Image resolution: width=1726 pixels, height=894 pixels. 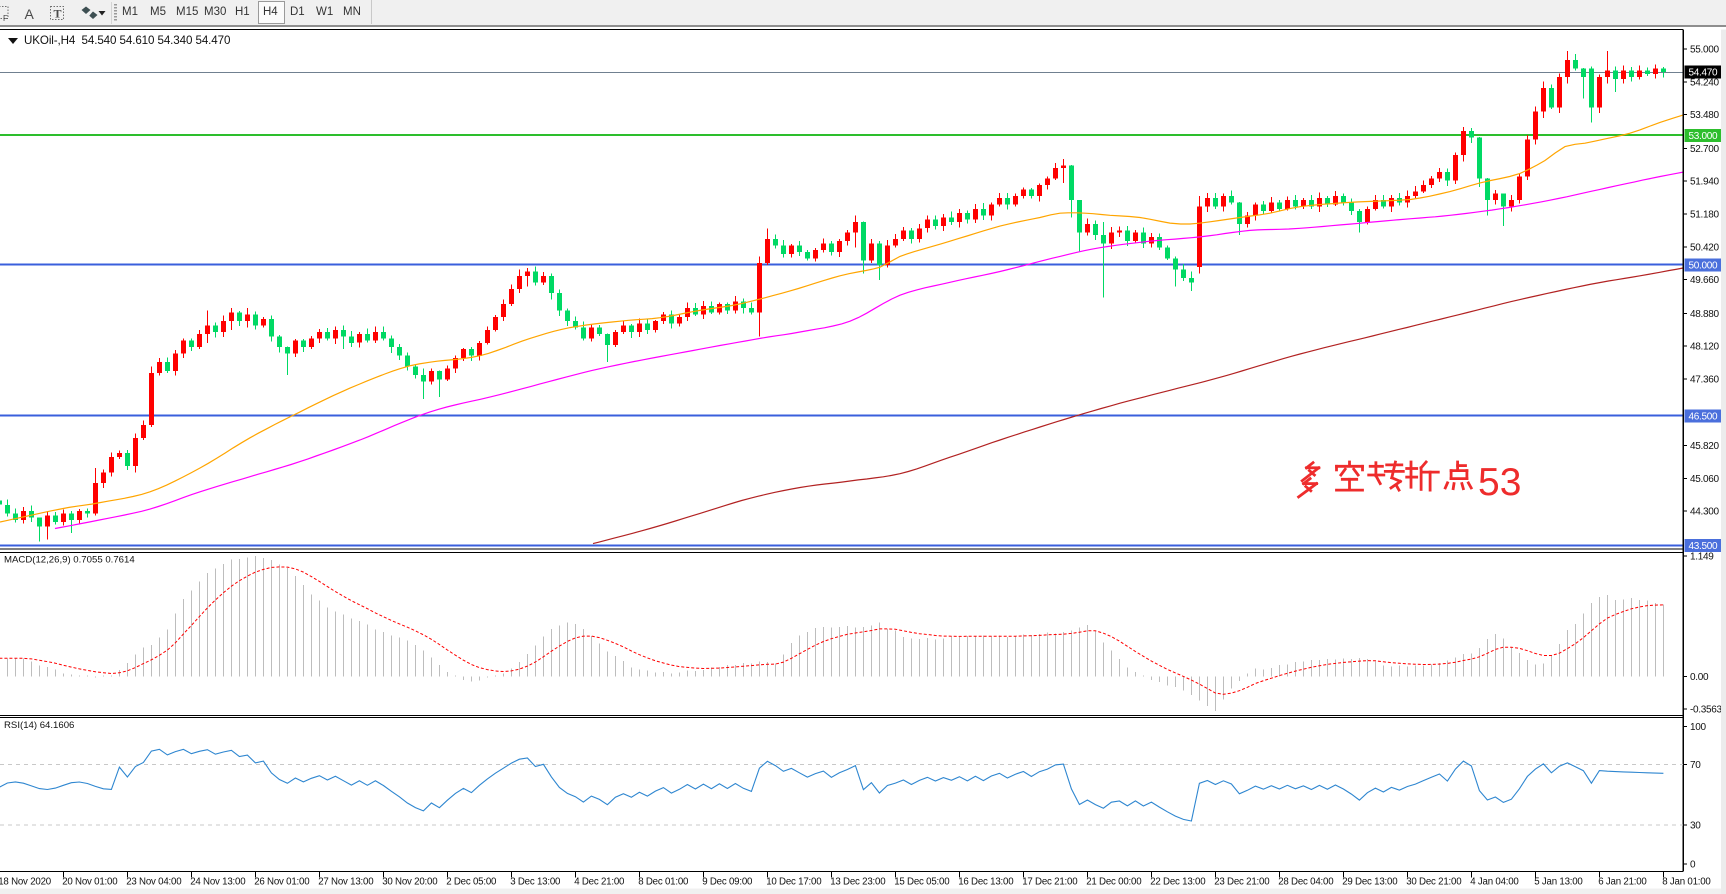 What do you see at coordinates (1705, 512) in the screenshot?
I see `svg-text: 44.300` at bounding box center [1705, 512].